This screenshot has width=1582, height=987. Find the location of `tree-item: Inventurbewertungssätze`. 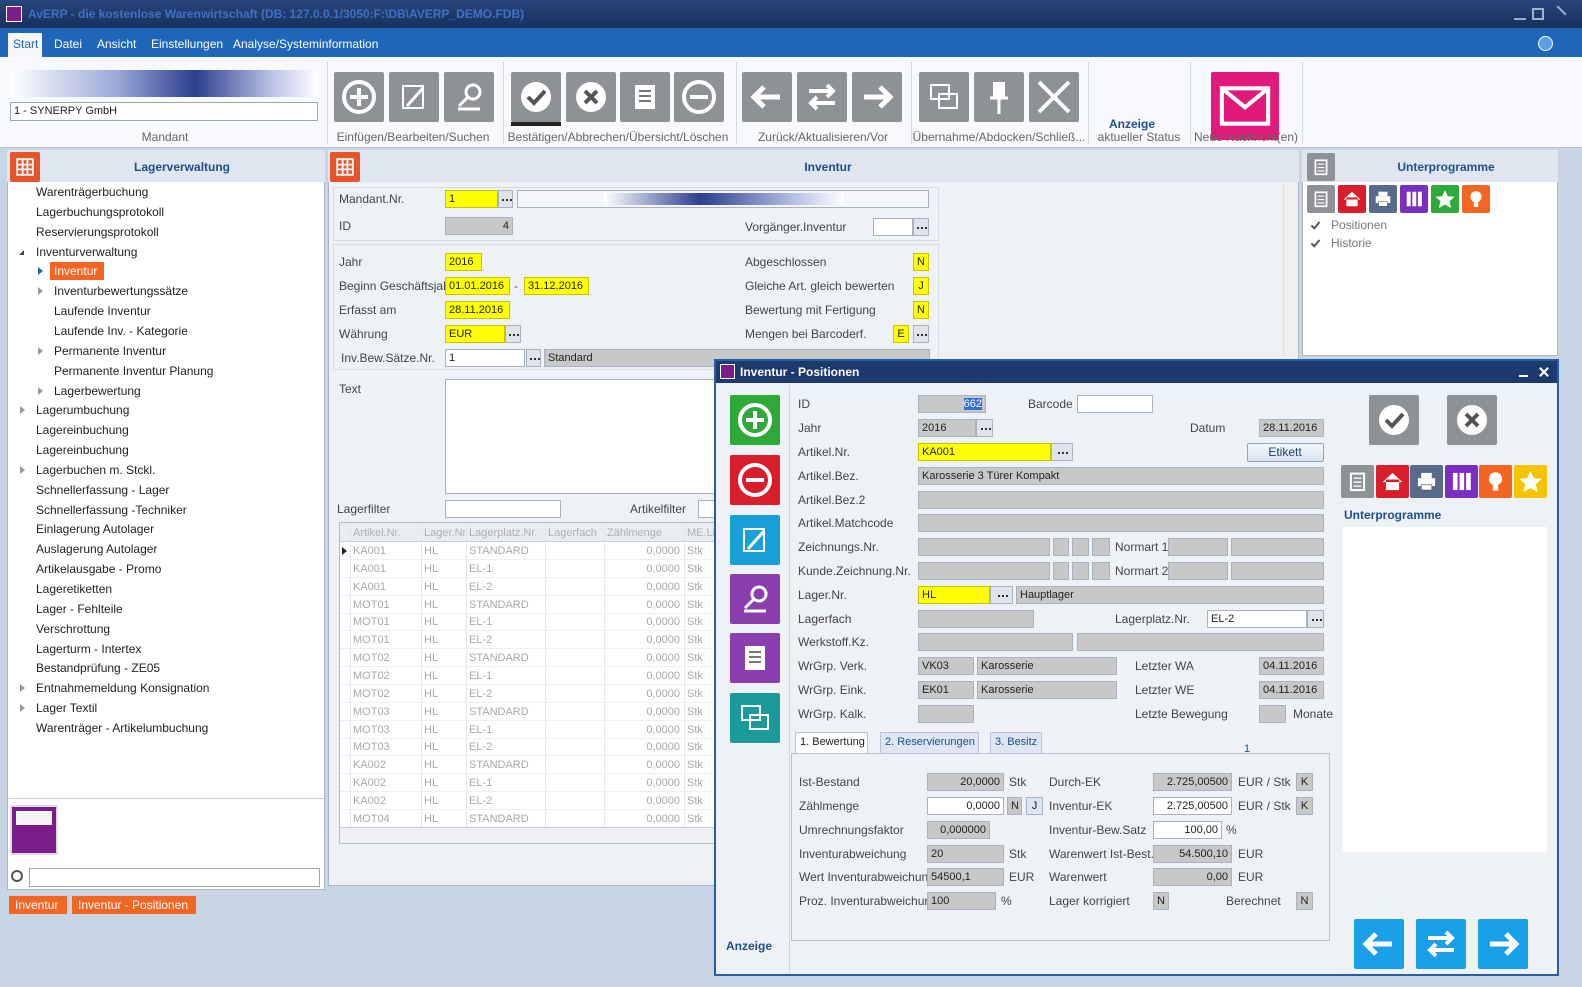

tree-item: Inventurbewertungssätze is located at coordinates (121, 291).